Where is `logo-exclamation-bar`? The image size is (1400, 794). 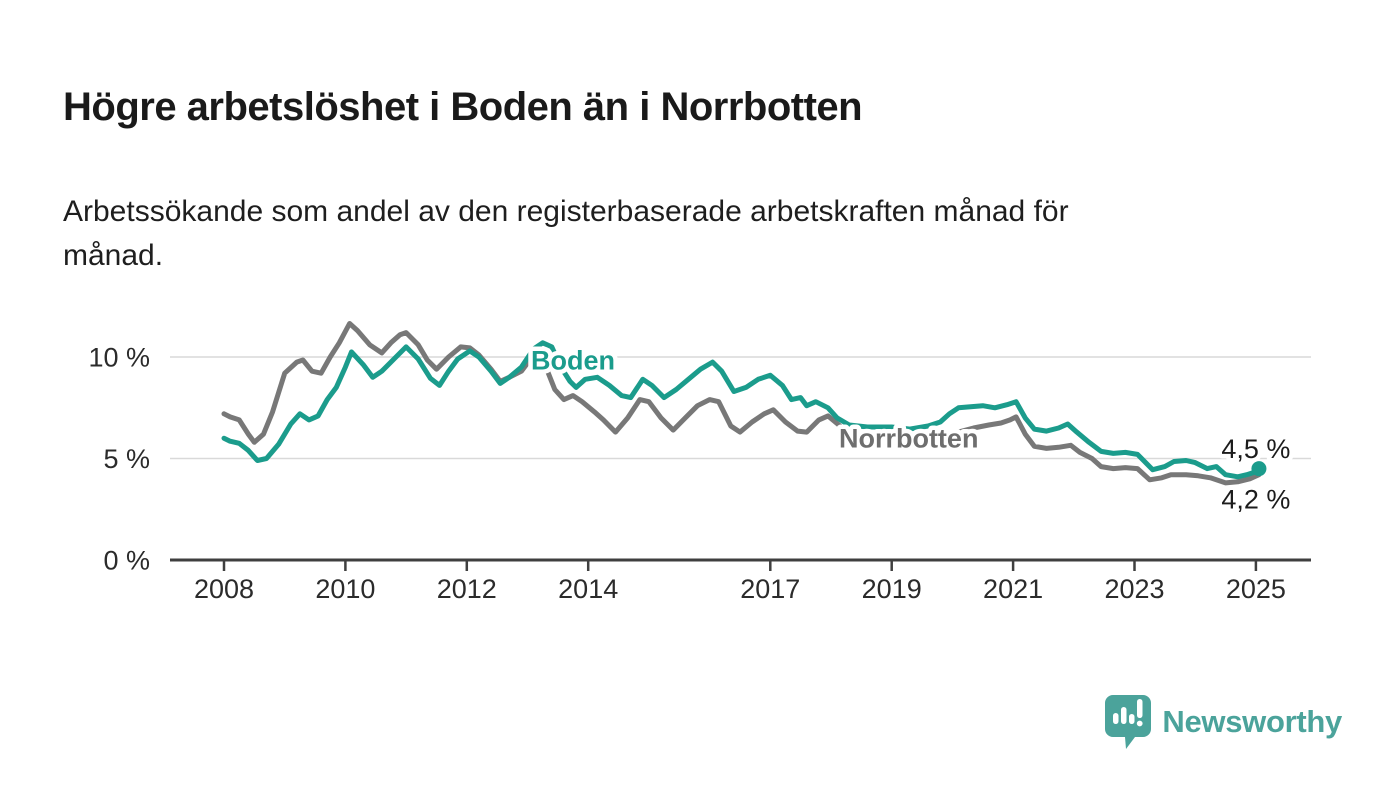
logo-exclamation-bar is located at coordinates (1140, 708).